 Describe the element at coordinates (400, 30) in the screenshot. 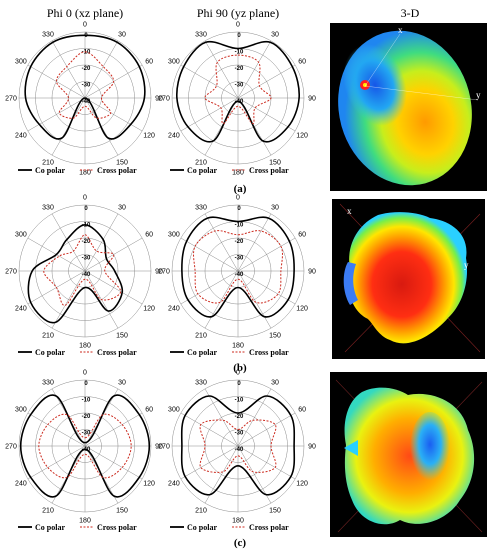

I see `axis-x-label-a: x` at that location.